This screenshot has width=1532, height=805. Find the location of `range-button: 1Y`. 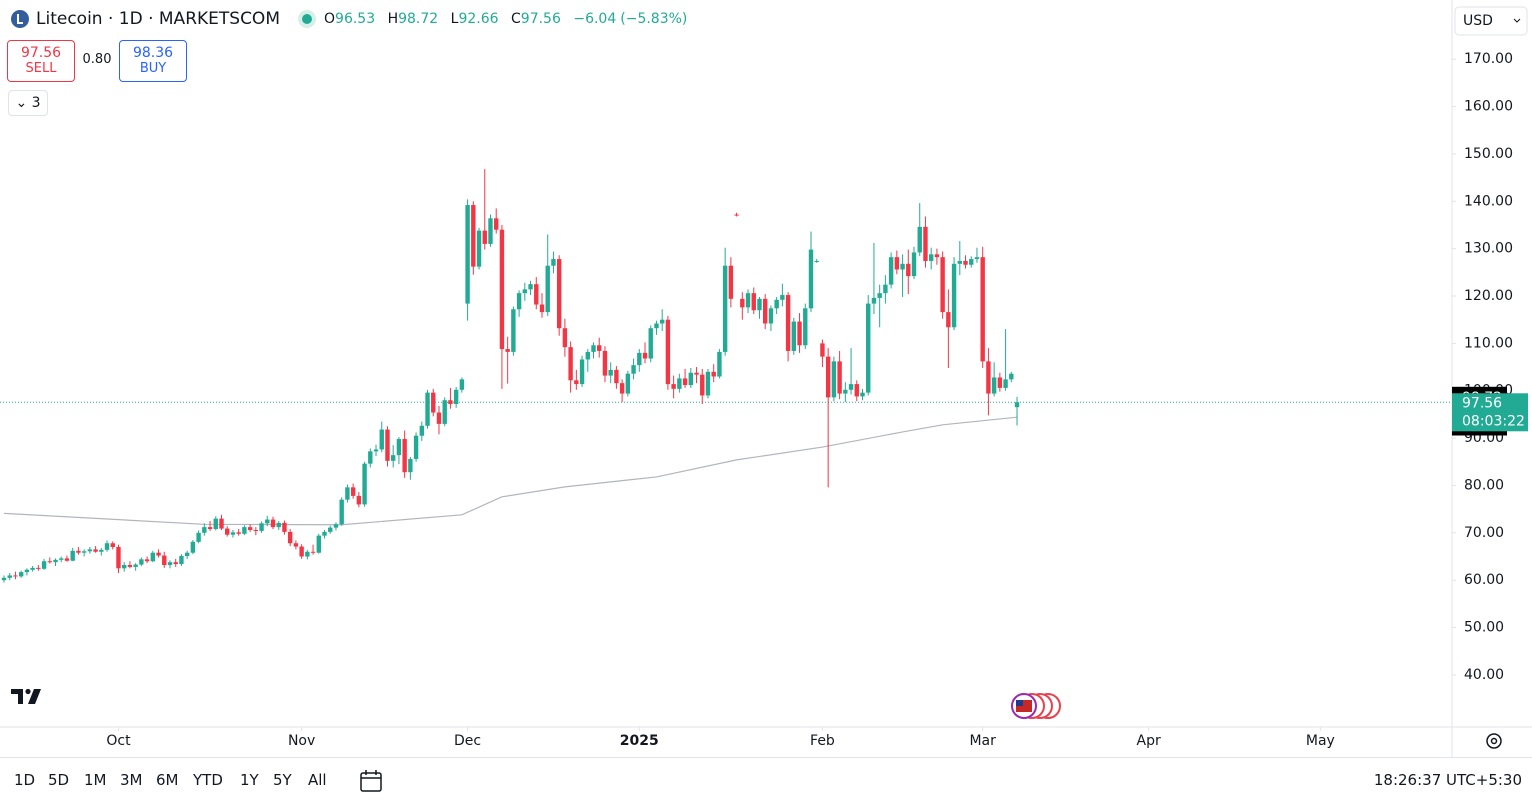

range-button: 1Y is located at coordinates (249, 780).